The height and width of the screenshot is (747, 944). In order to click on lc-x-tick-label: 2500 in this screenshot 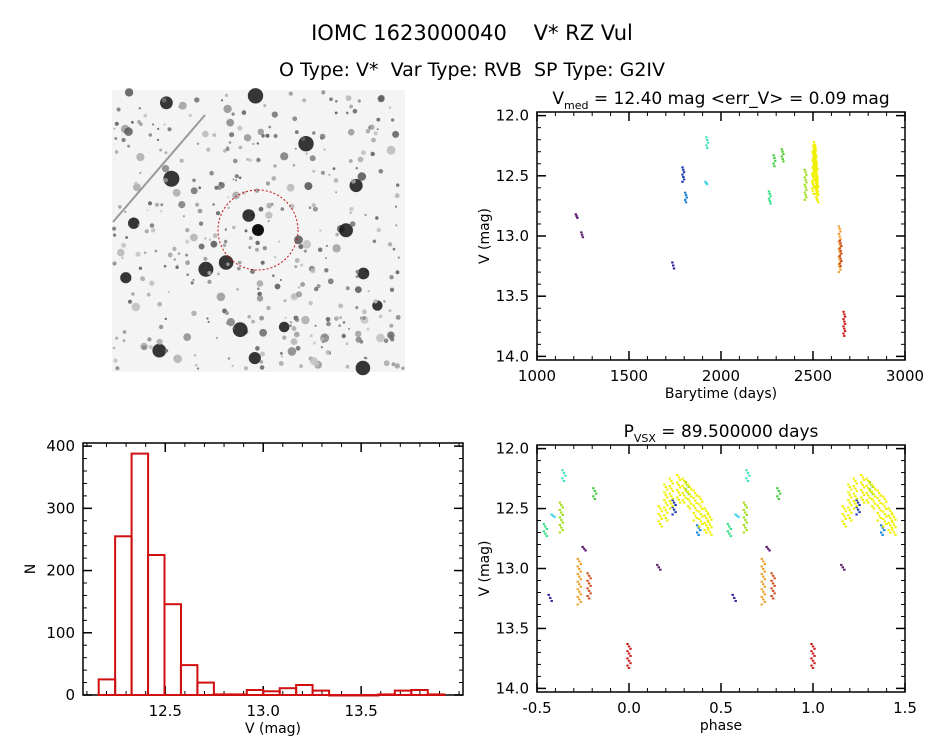, I will do `click(813, 376)`.